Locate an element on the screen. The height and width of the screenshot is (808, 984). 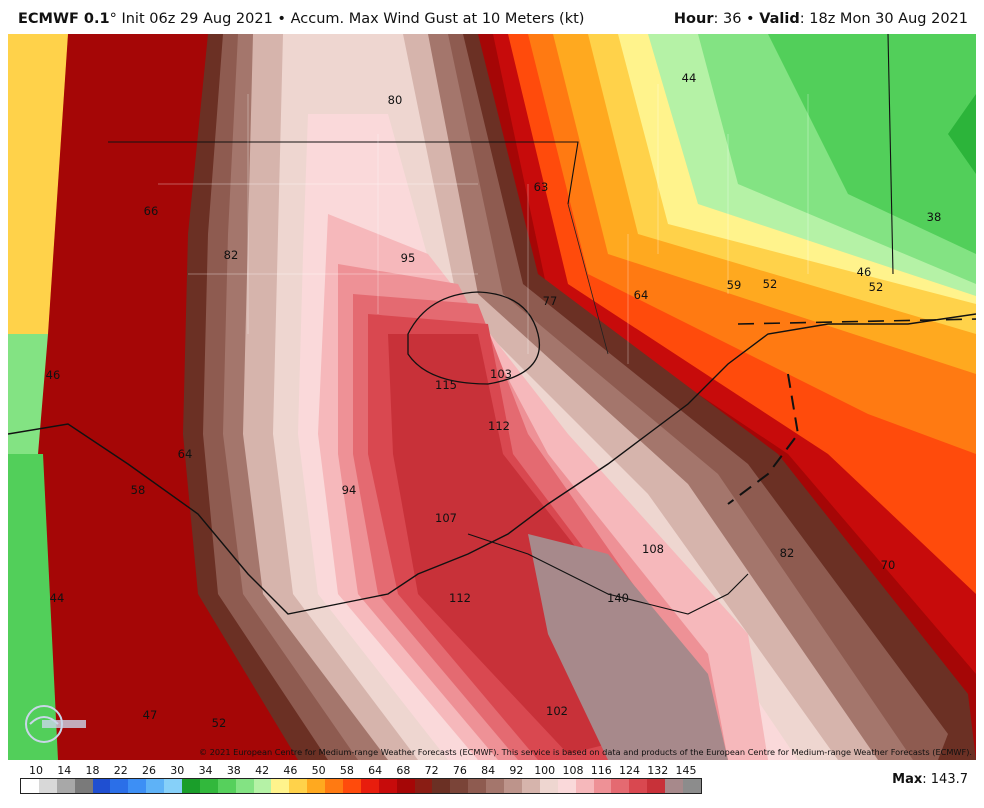
valid-label: Valid is located at coordinates (779, 19).